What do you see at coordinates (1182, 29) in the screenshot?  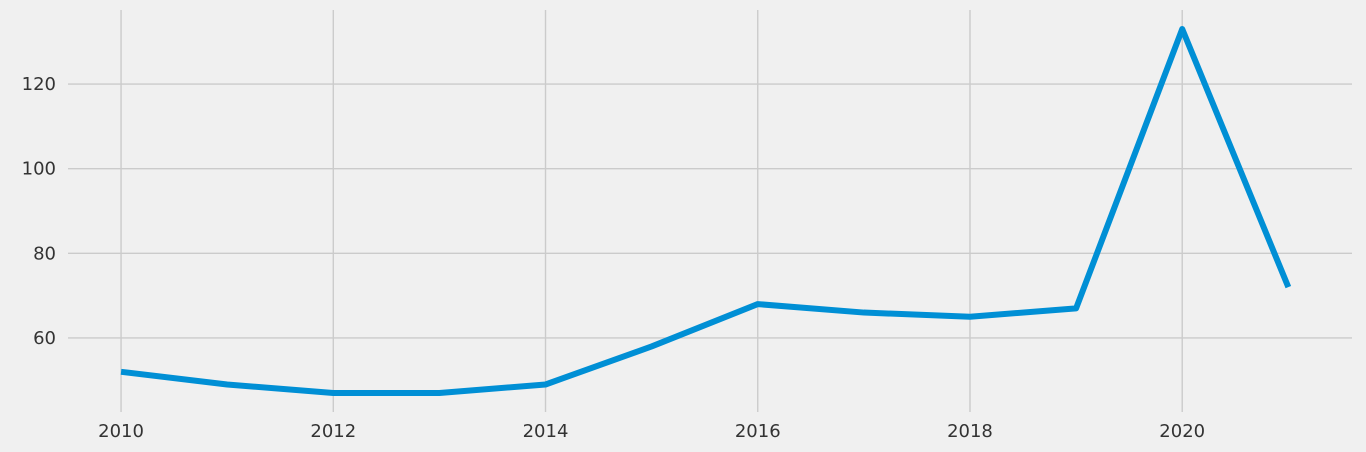 I see `data-point-2020` at bounding box center [1182, 29].